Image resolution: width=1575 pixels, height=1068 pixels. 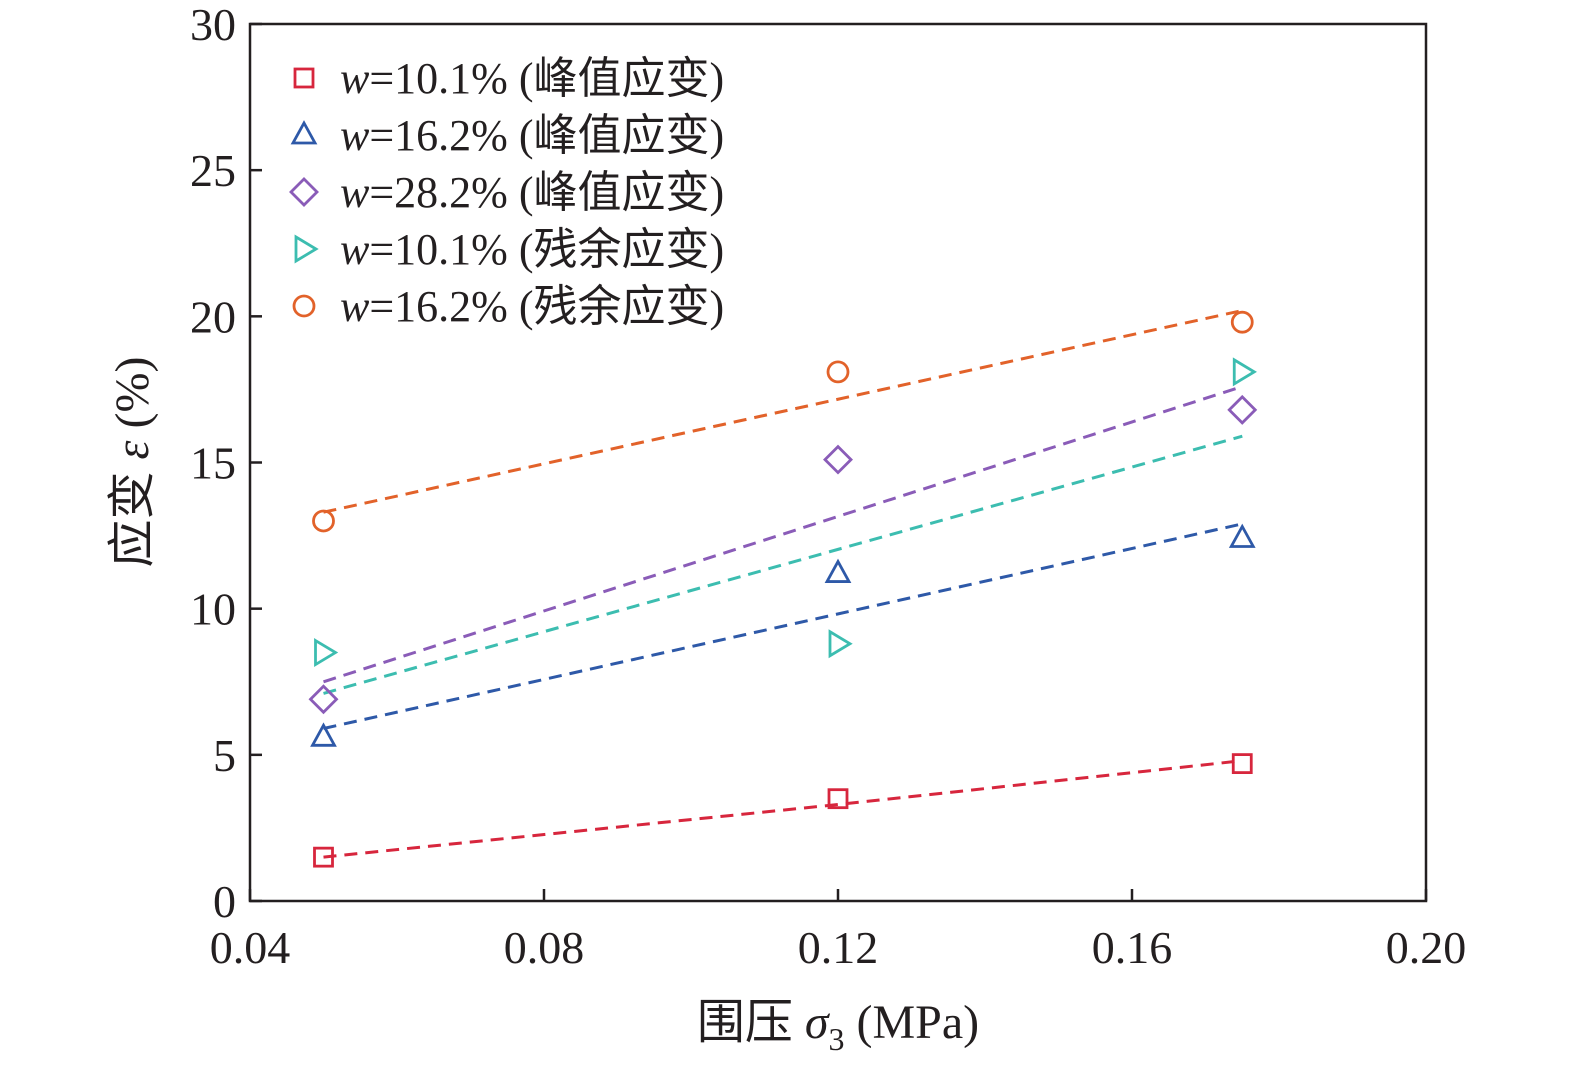 I want to click on legend-marker-diamond, so click(x=304, y=192).